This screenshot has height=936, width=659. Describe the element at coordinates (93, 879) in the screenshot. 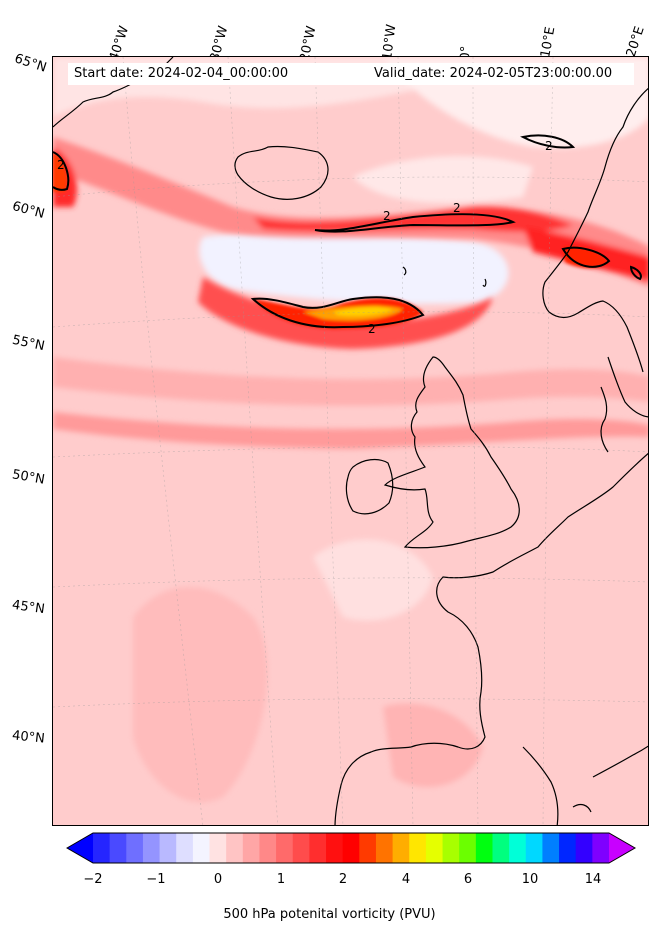

I see `colorbar-tick: −2` at that location.